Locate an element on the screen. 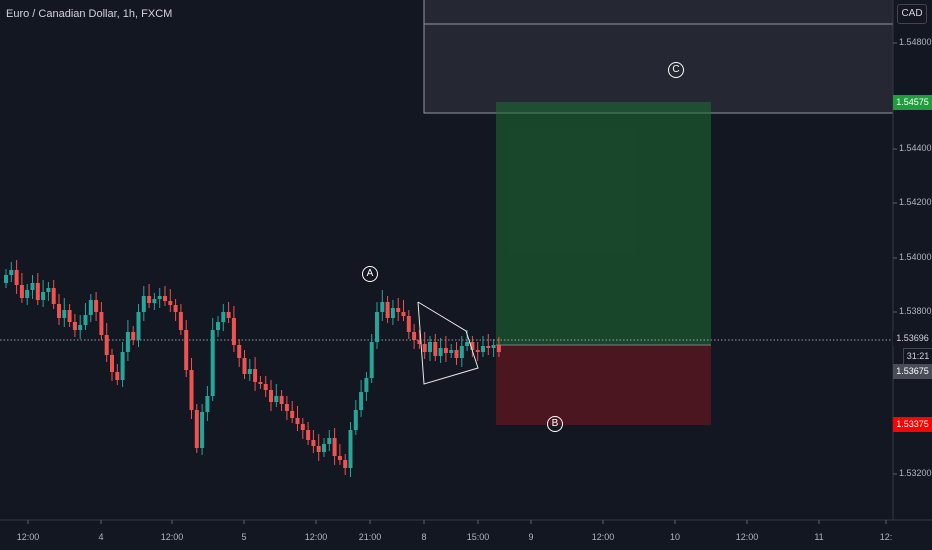 This screenshot has width=932, height=550. triangle-pattern-drawing is located at coordinates (448, 343).